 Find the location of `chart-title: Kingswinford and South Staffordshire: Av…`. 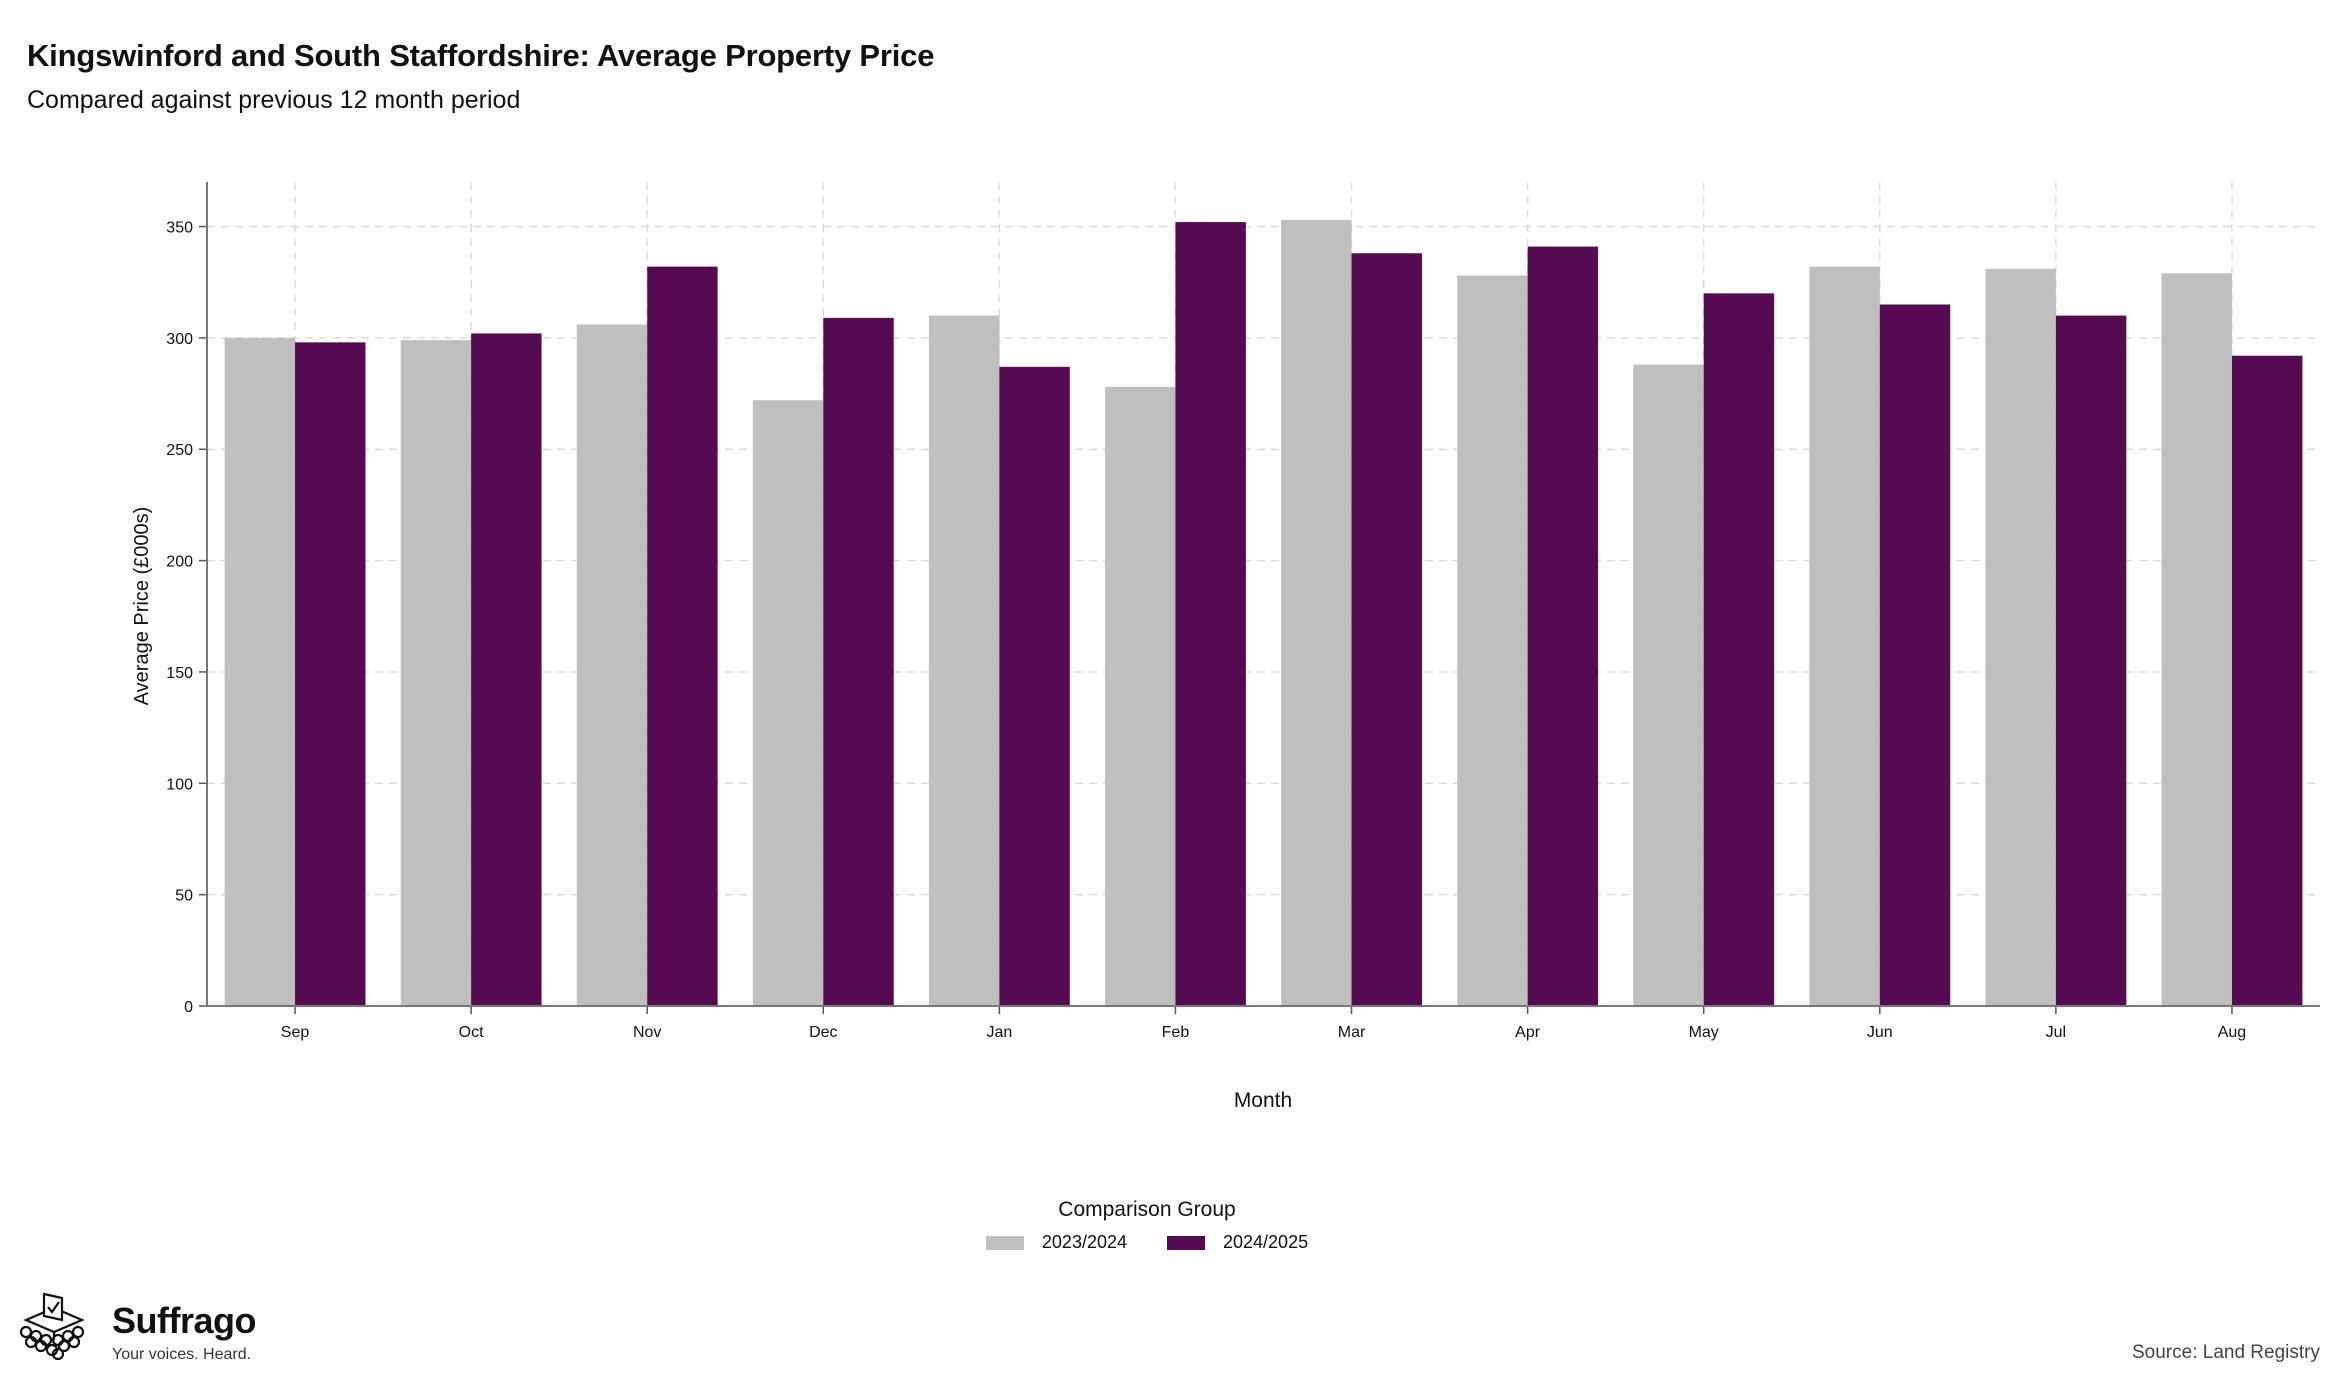

chart-title: Kingswinford and South Staffordshire: Av… is located at coordinates (481, 55).